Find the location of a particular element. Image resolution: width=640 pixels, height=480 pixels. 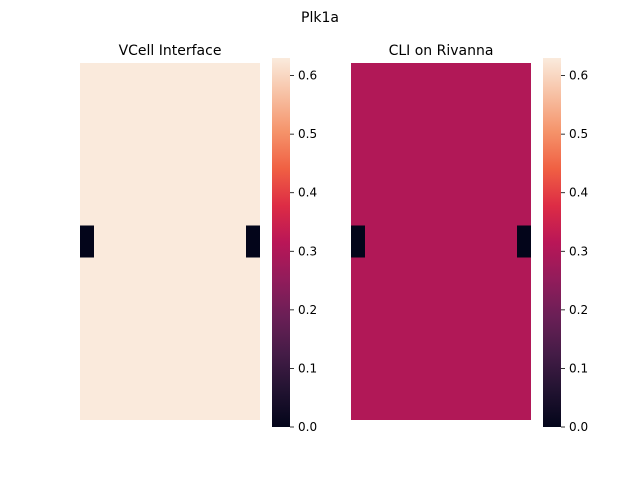

panel-title: CLI on Rivanna is located at coordinates (441, 51).